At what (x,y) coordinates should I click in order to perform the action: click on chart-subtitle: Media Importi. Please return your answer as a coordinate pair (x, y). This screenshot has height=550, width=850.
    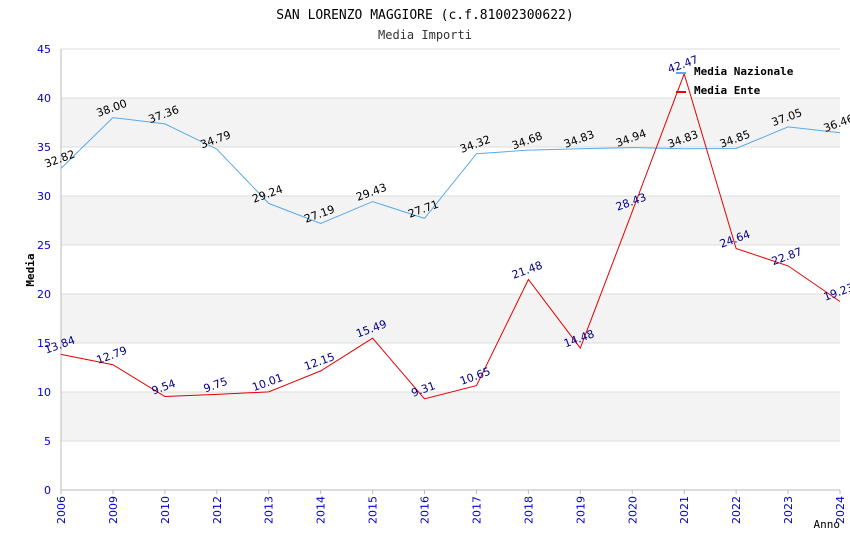
    Looking at the image, I should click on (425, 35).